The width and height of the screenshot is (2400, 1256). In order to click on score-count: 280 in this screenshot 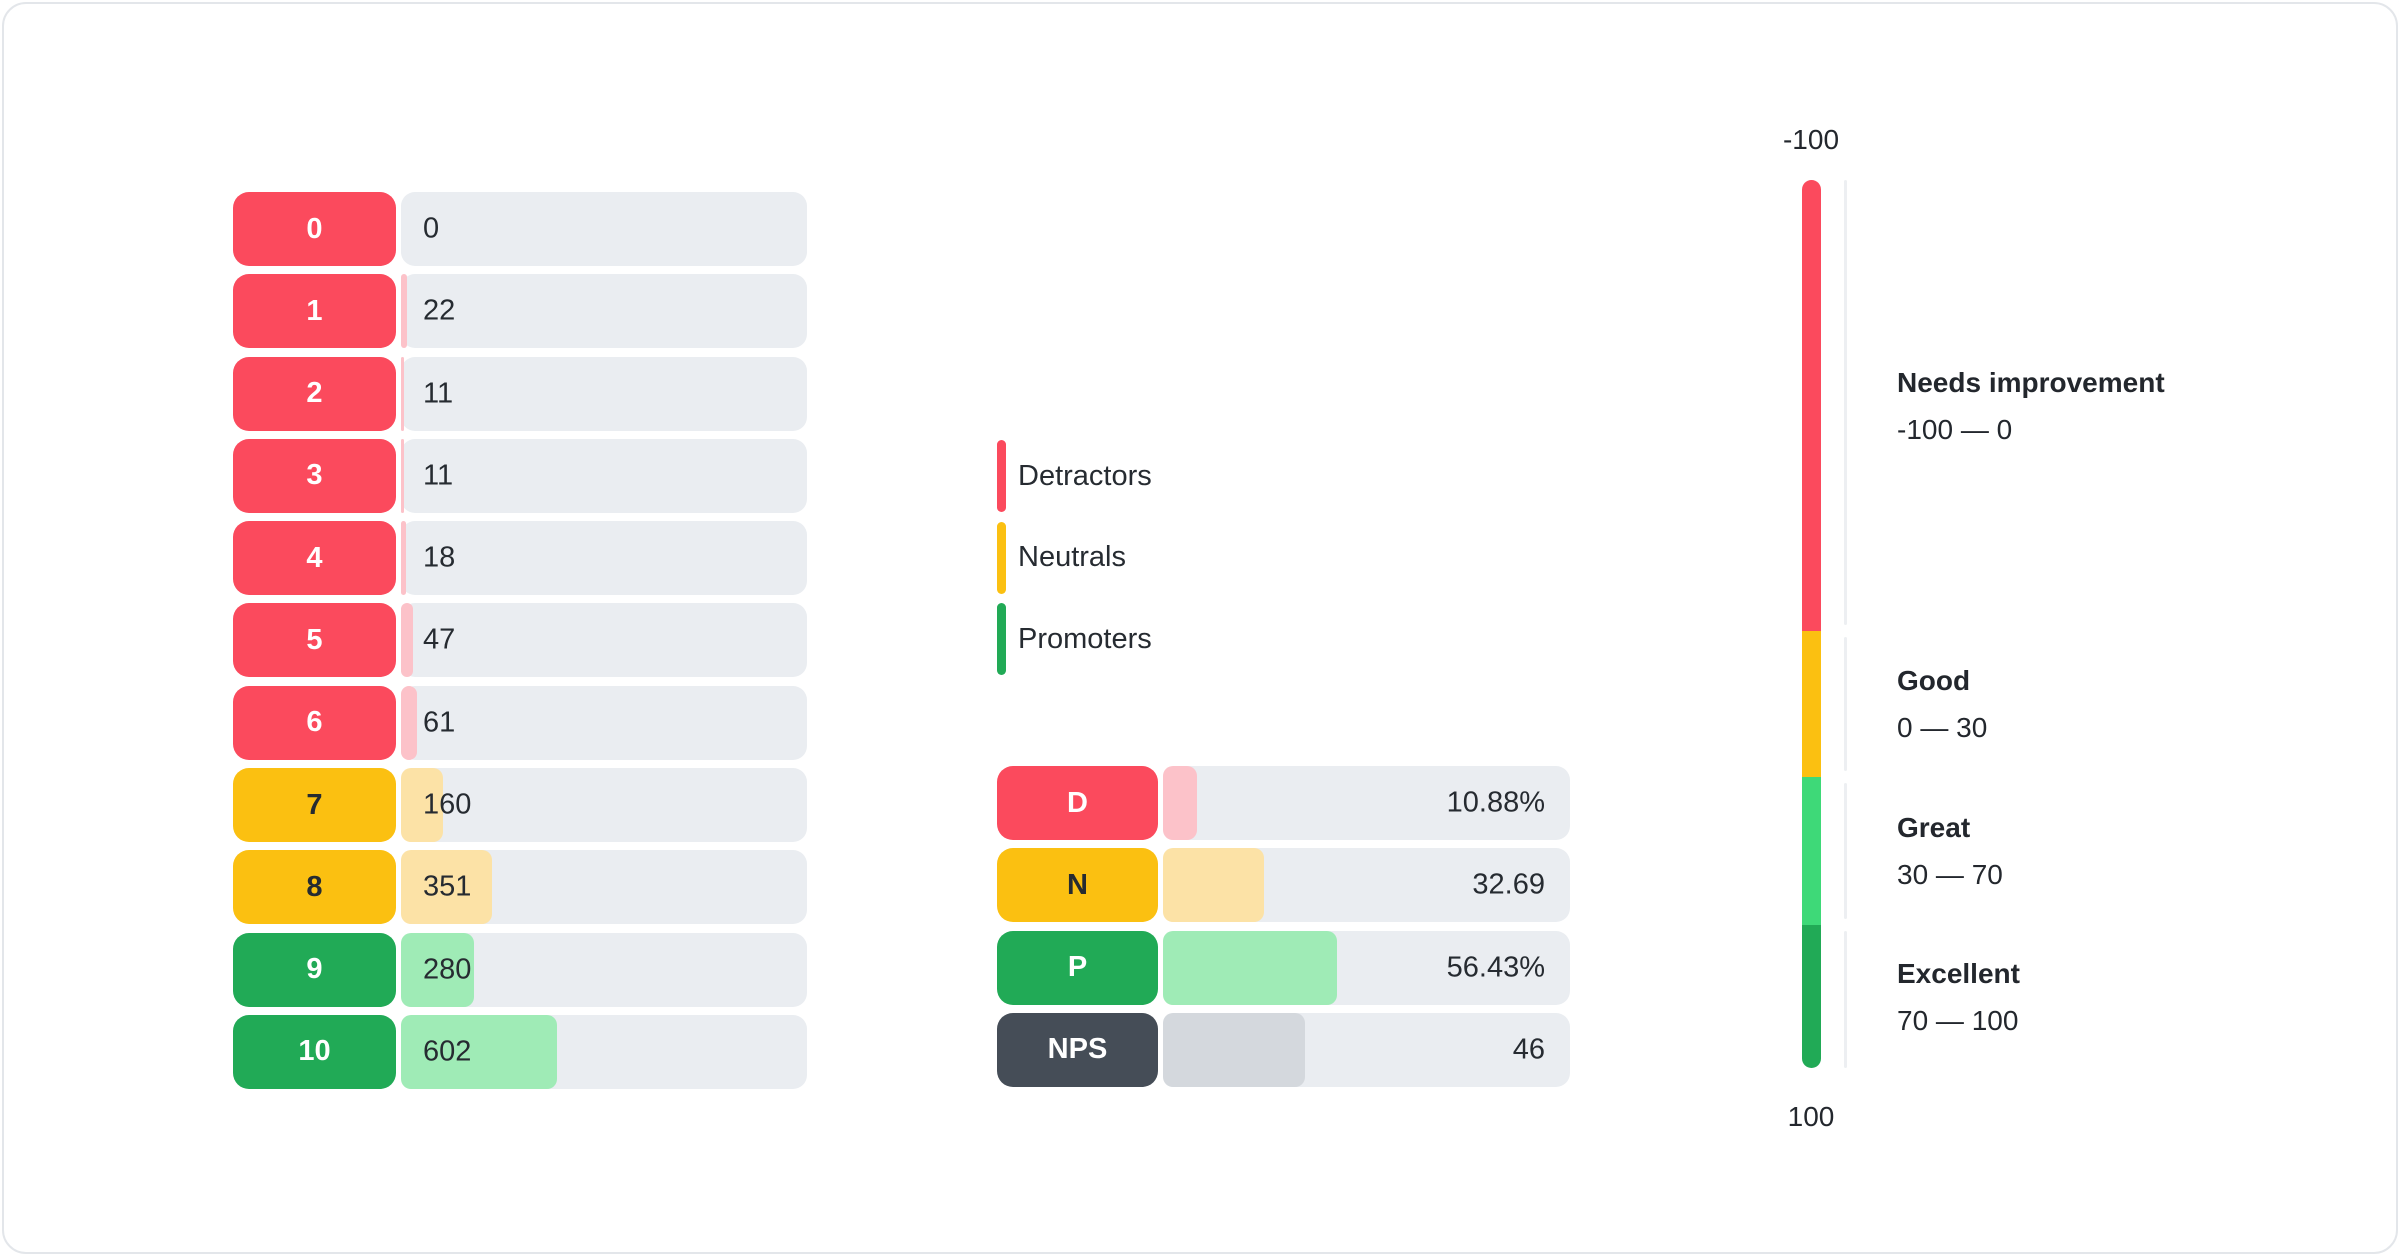, I will do `click(447, 969)`.